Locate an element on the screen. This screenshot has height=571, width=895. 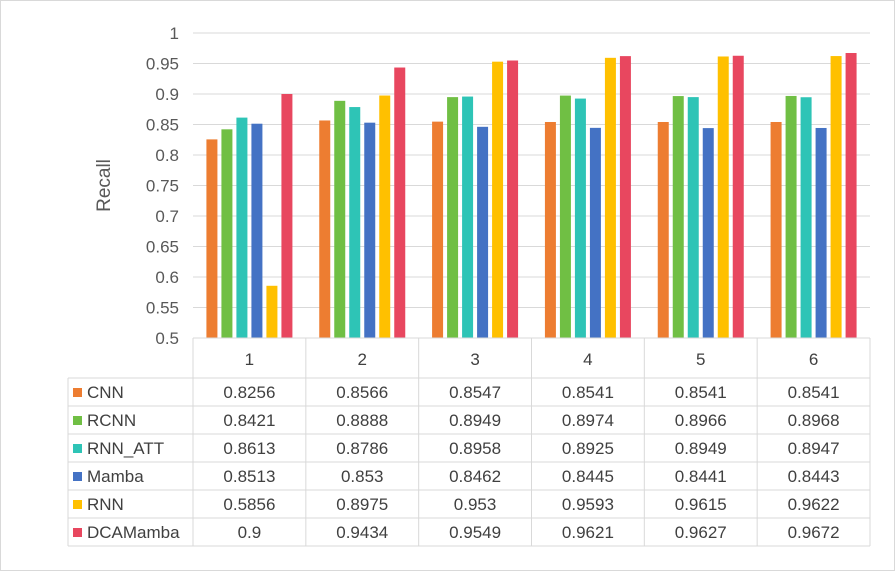
legend-label: RNN is located at coordinates (105, 504).